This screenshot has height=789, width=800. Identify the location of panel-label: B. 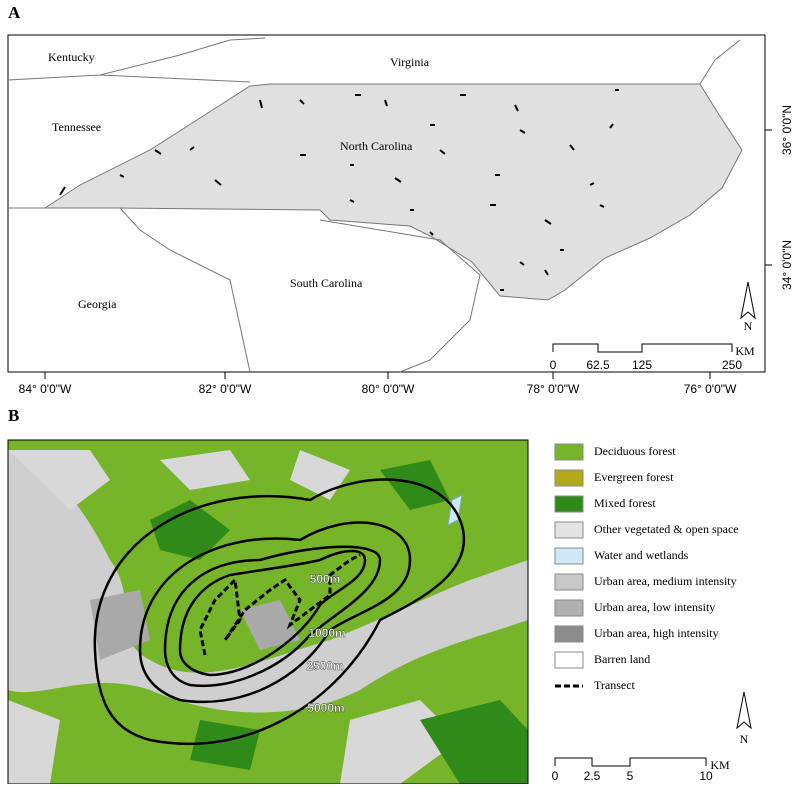
(13, 415).